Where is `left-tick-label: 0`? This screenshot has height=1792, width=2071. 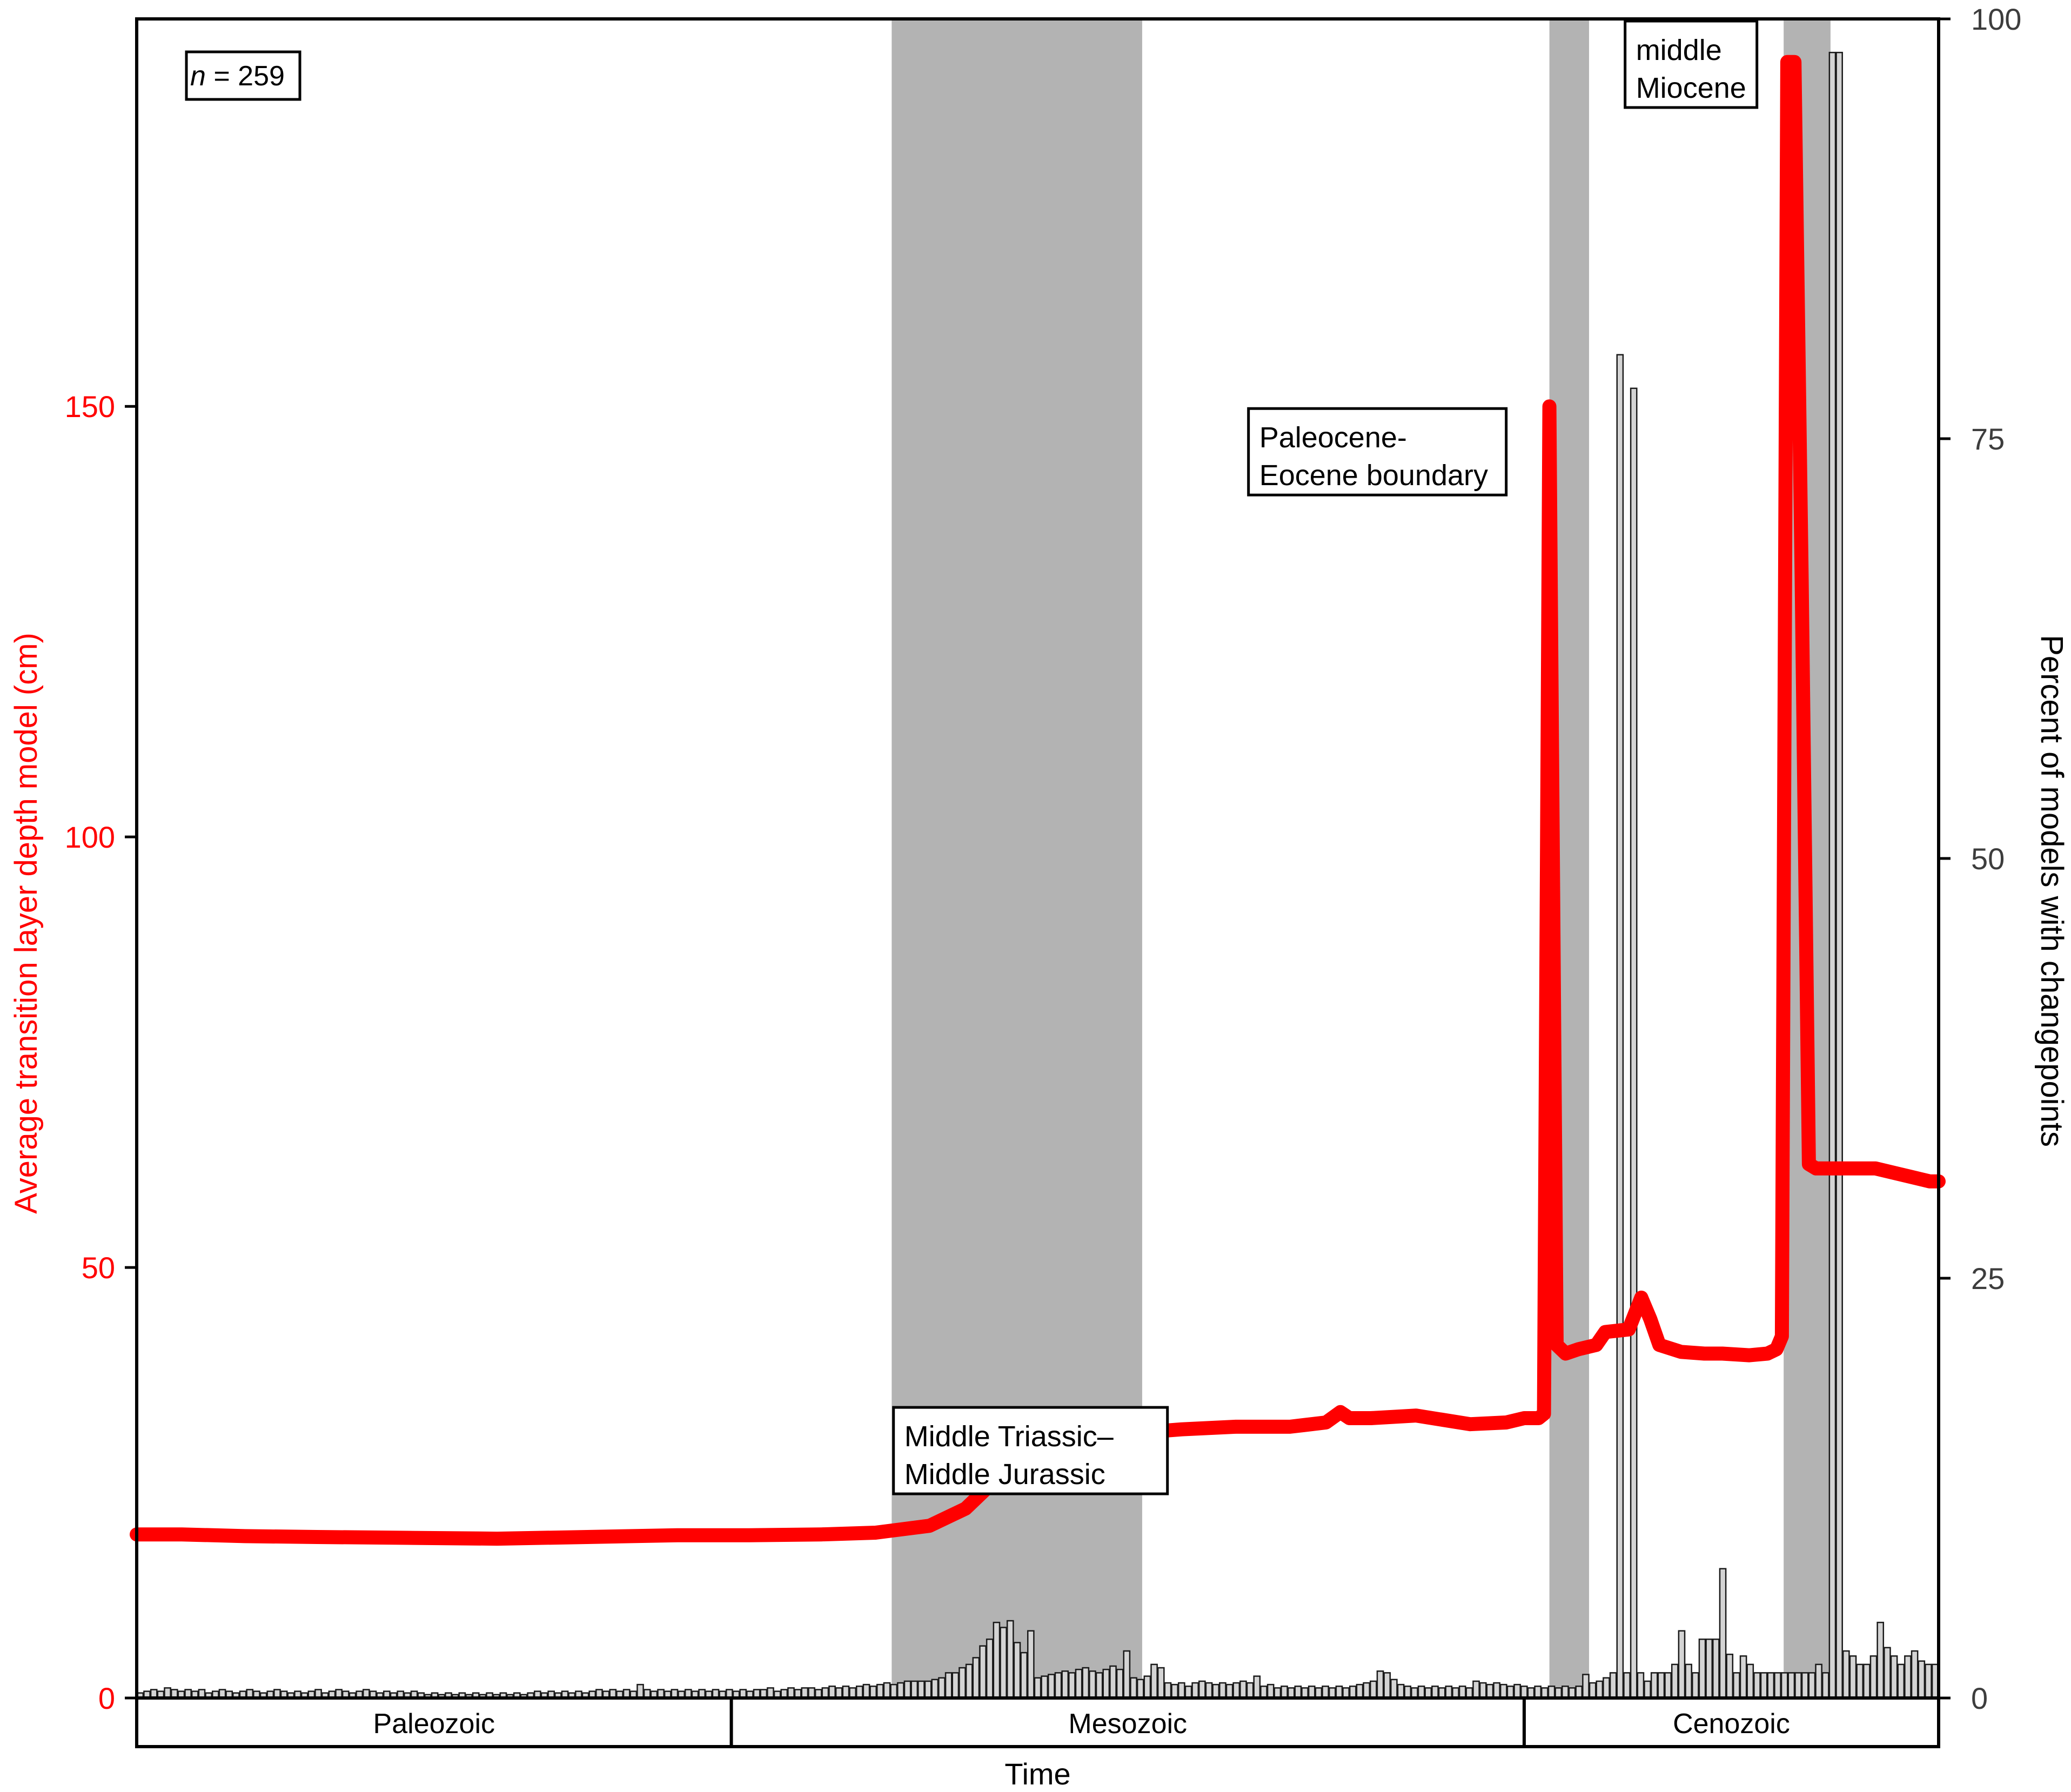 left-tick-label: 0 is located at coordinates (106, 1698).